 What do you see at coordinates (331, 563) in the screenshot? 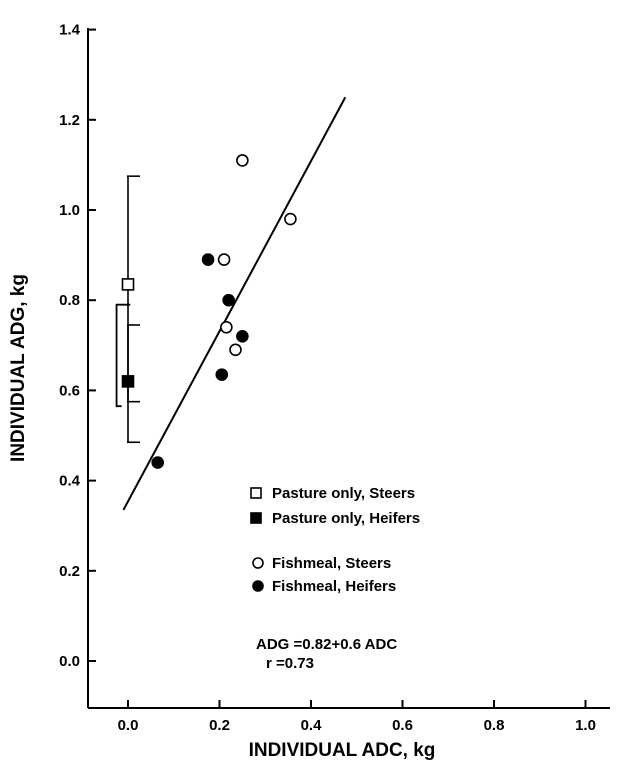
I see `legend-label-fishmeal-steers: Fishmeal, Steers` at bounding box center [331, 563].